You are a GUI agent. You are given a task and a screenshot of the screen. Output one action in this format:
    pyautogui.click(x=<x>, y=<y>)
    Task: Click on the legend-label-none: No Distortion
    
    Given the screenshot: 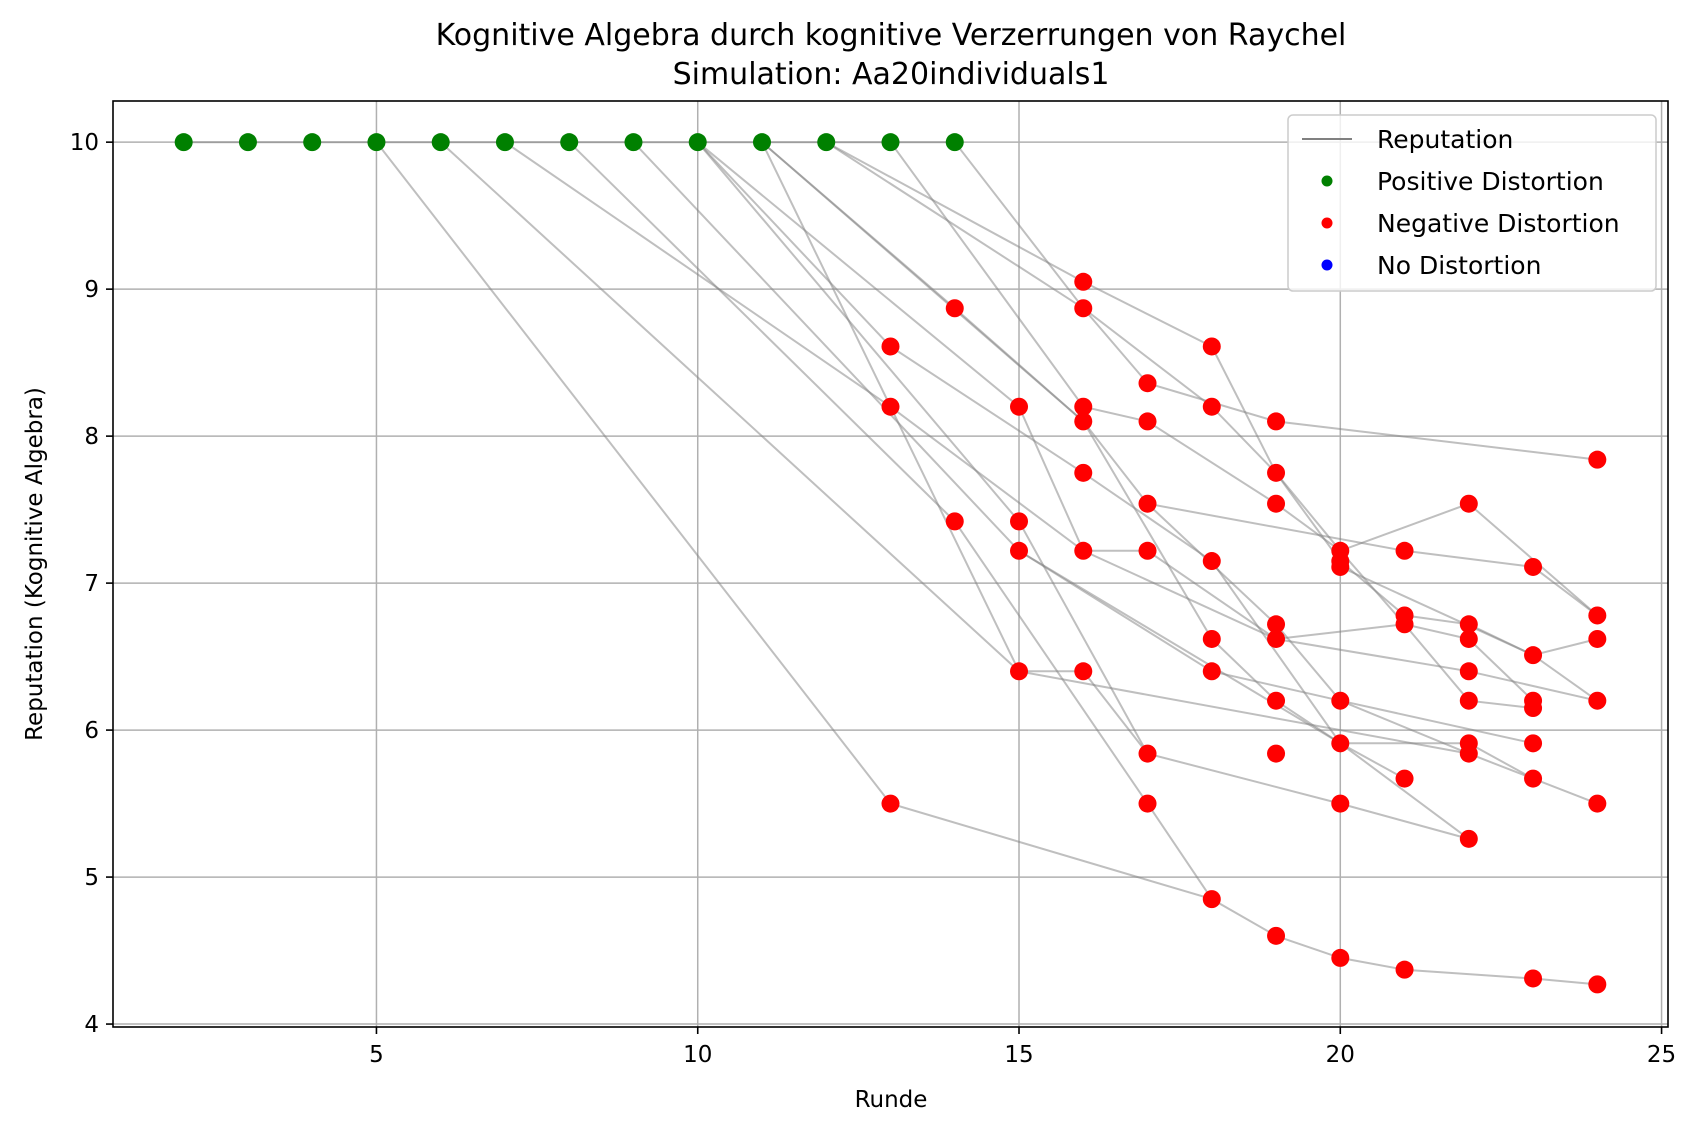 What is the action you would take?
    pyautogui.click(x=1459, y=265)
    